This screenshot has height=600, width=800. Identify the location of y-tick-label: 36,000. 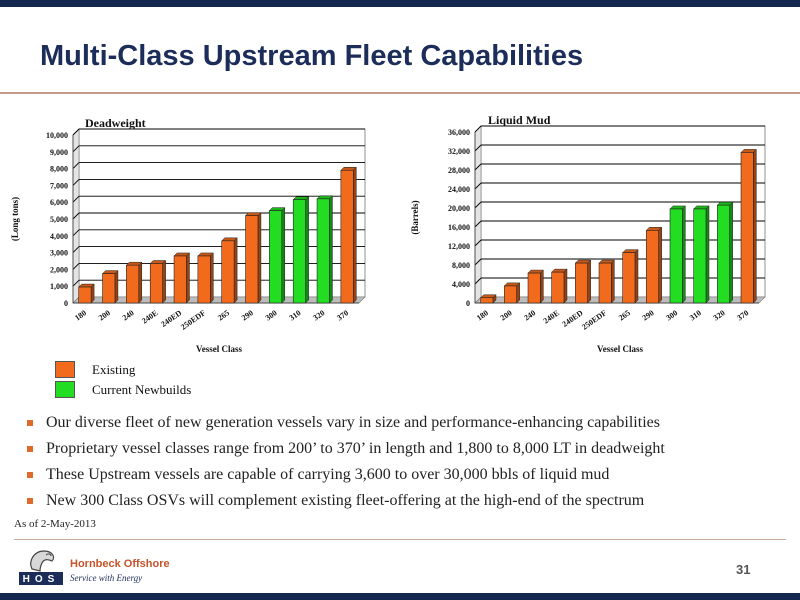
(459, 132).